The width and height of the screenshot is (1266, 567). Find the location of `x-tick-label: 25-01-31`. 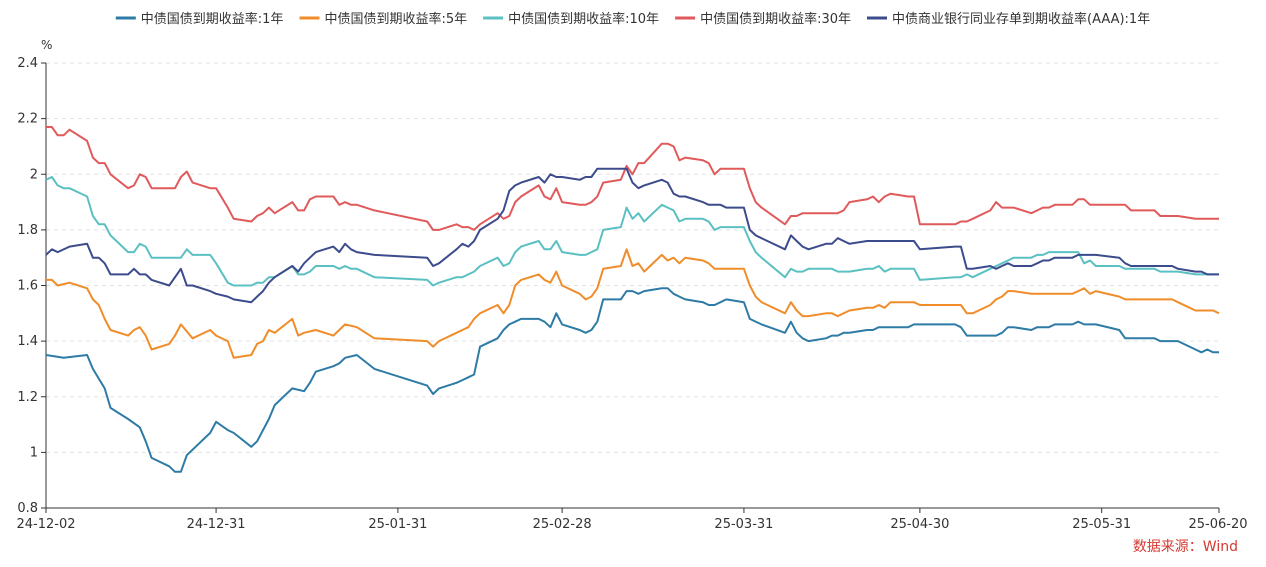

x-tick-label: 25-01-31 is located at coordinates (397, 524).